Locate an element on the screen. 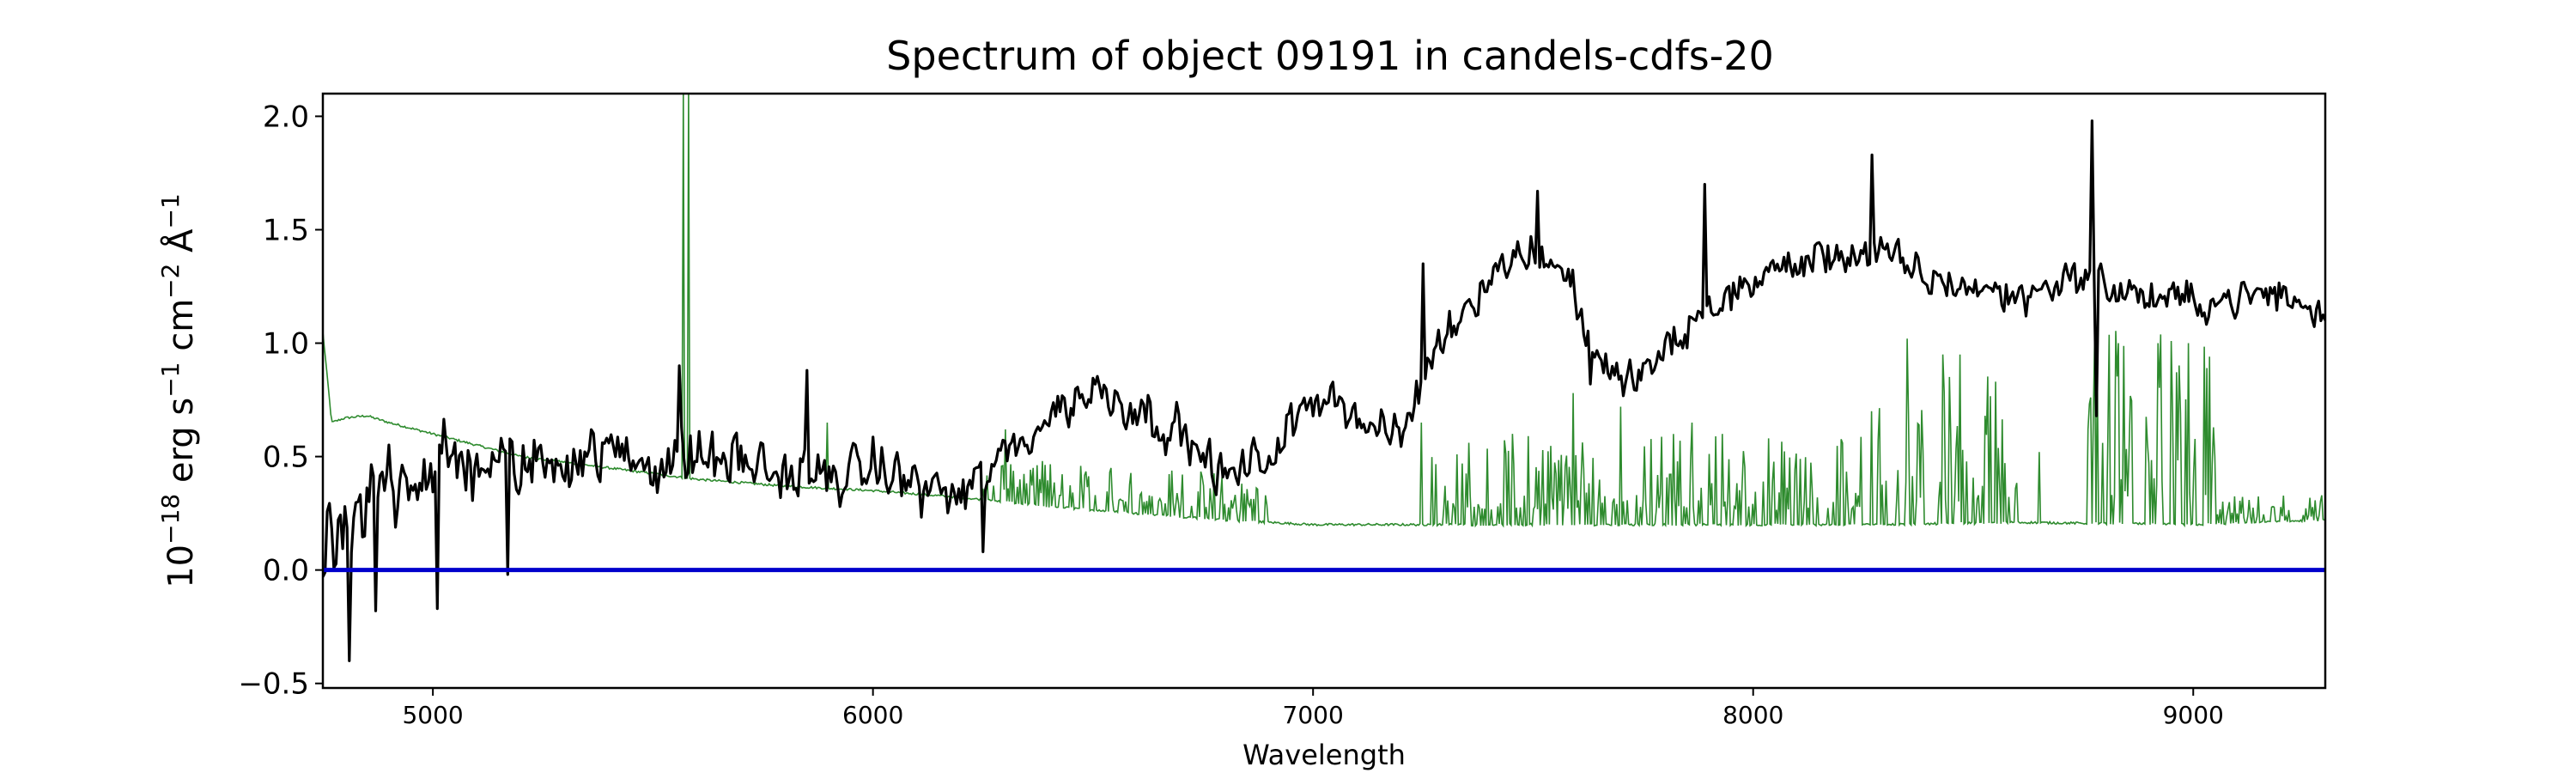 The height and width of the screenshot is (773, 2576). y-axis-label-part2-exponent: −2 is located at coordinates (170, 281).